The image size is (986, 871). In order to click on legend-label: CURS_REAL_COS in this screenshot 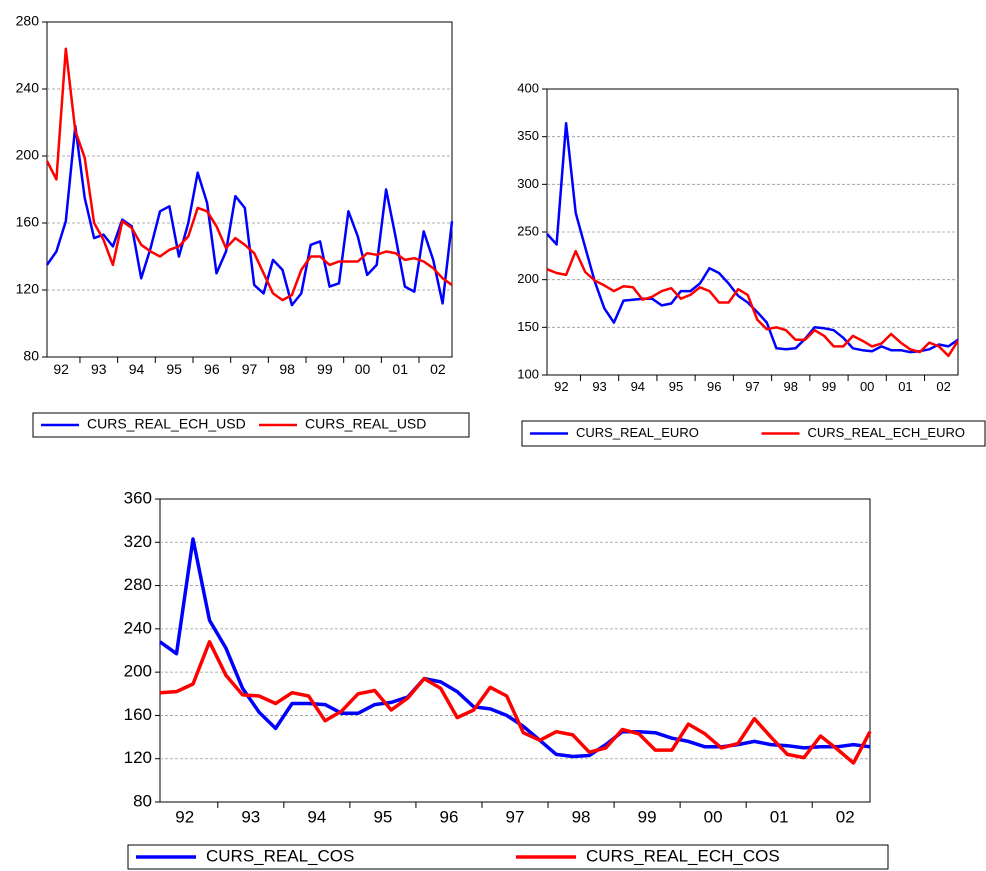, I will do `click(280, 855)`.